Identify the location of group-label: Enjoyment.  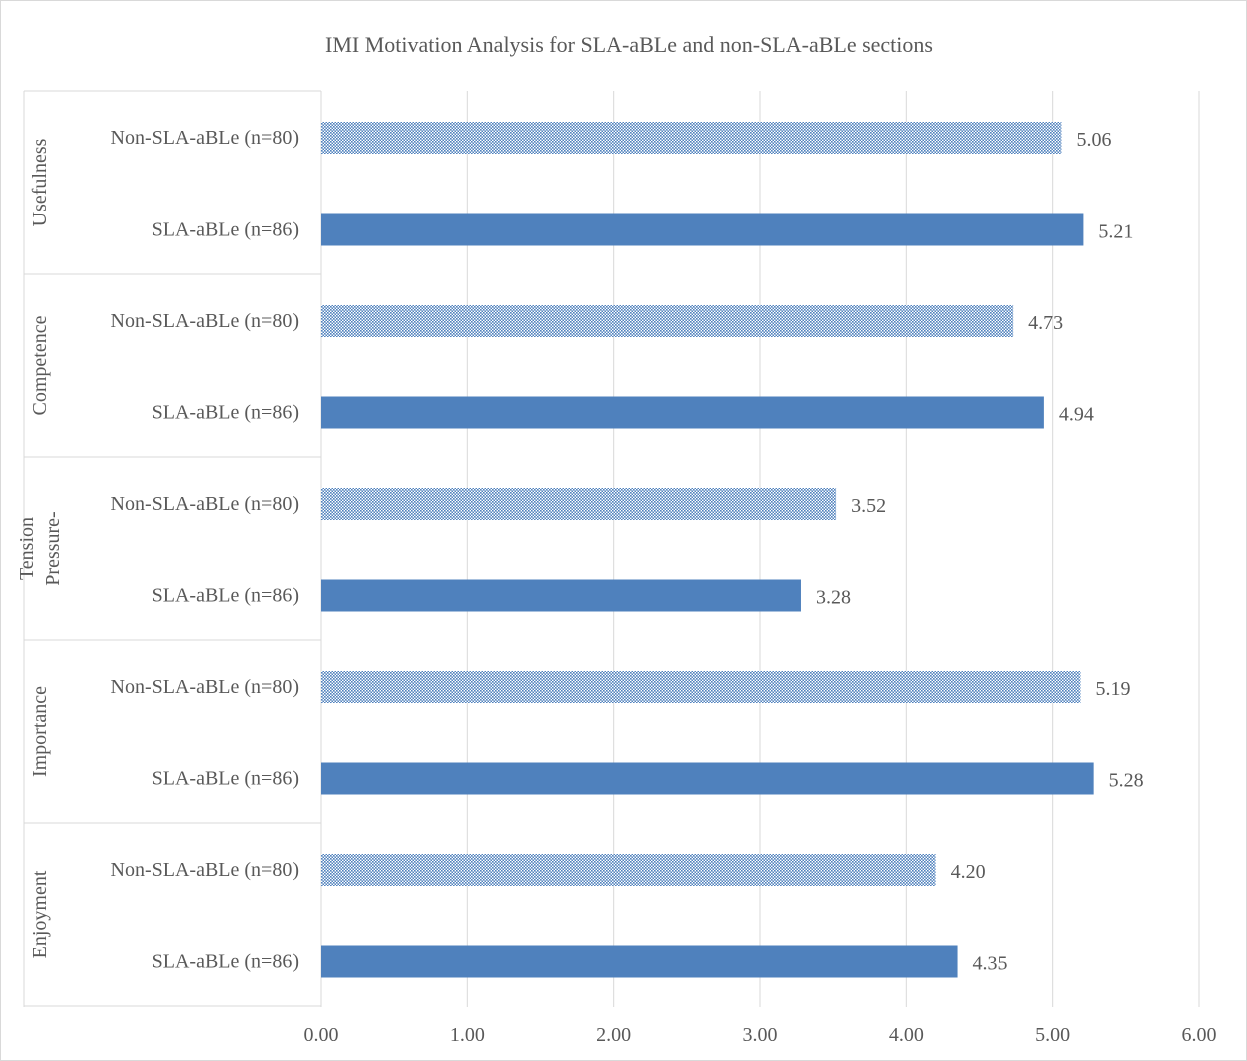
(40, 914).